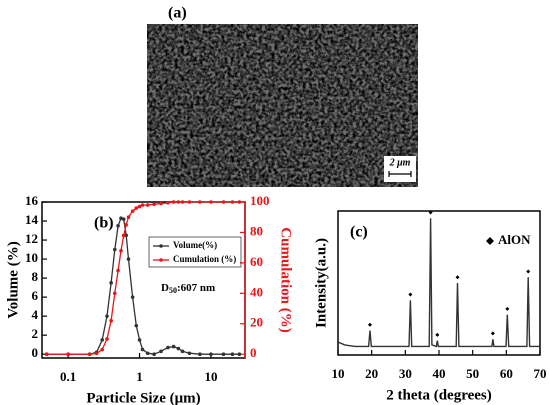 Image resolution: width=550 pixels, height=405 pixels. Describe the element at coordinates (165, 288) in the screenshot. I see `annotation-main: D` at that location.